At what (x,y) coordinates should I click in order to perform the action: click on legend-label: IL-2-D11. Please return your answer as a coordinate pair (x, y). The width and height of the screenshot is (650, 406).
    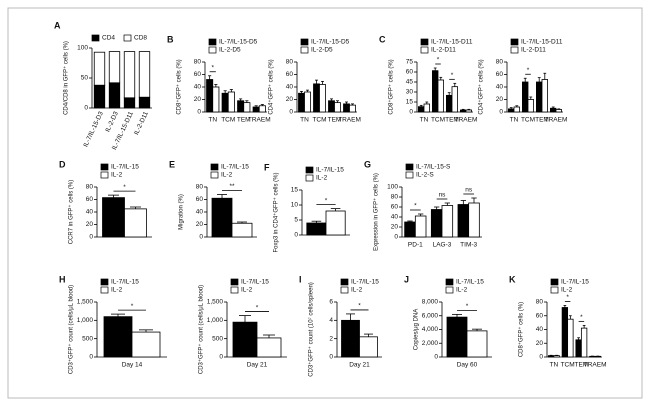
    Looking at the image, I should click on (533, 50).